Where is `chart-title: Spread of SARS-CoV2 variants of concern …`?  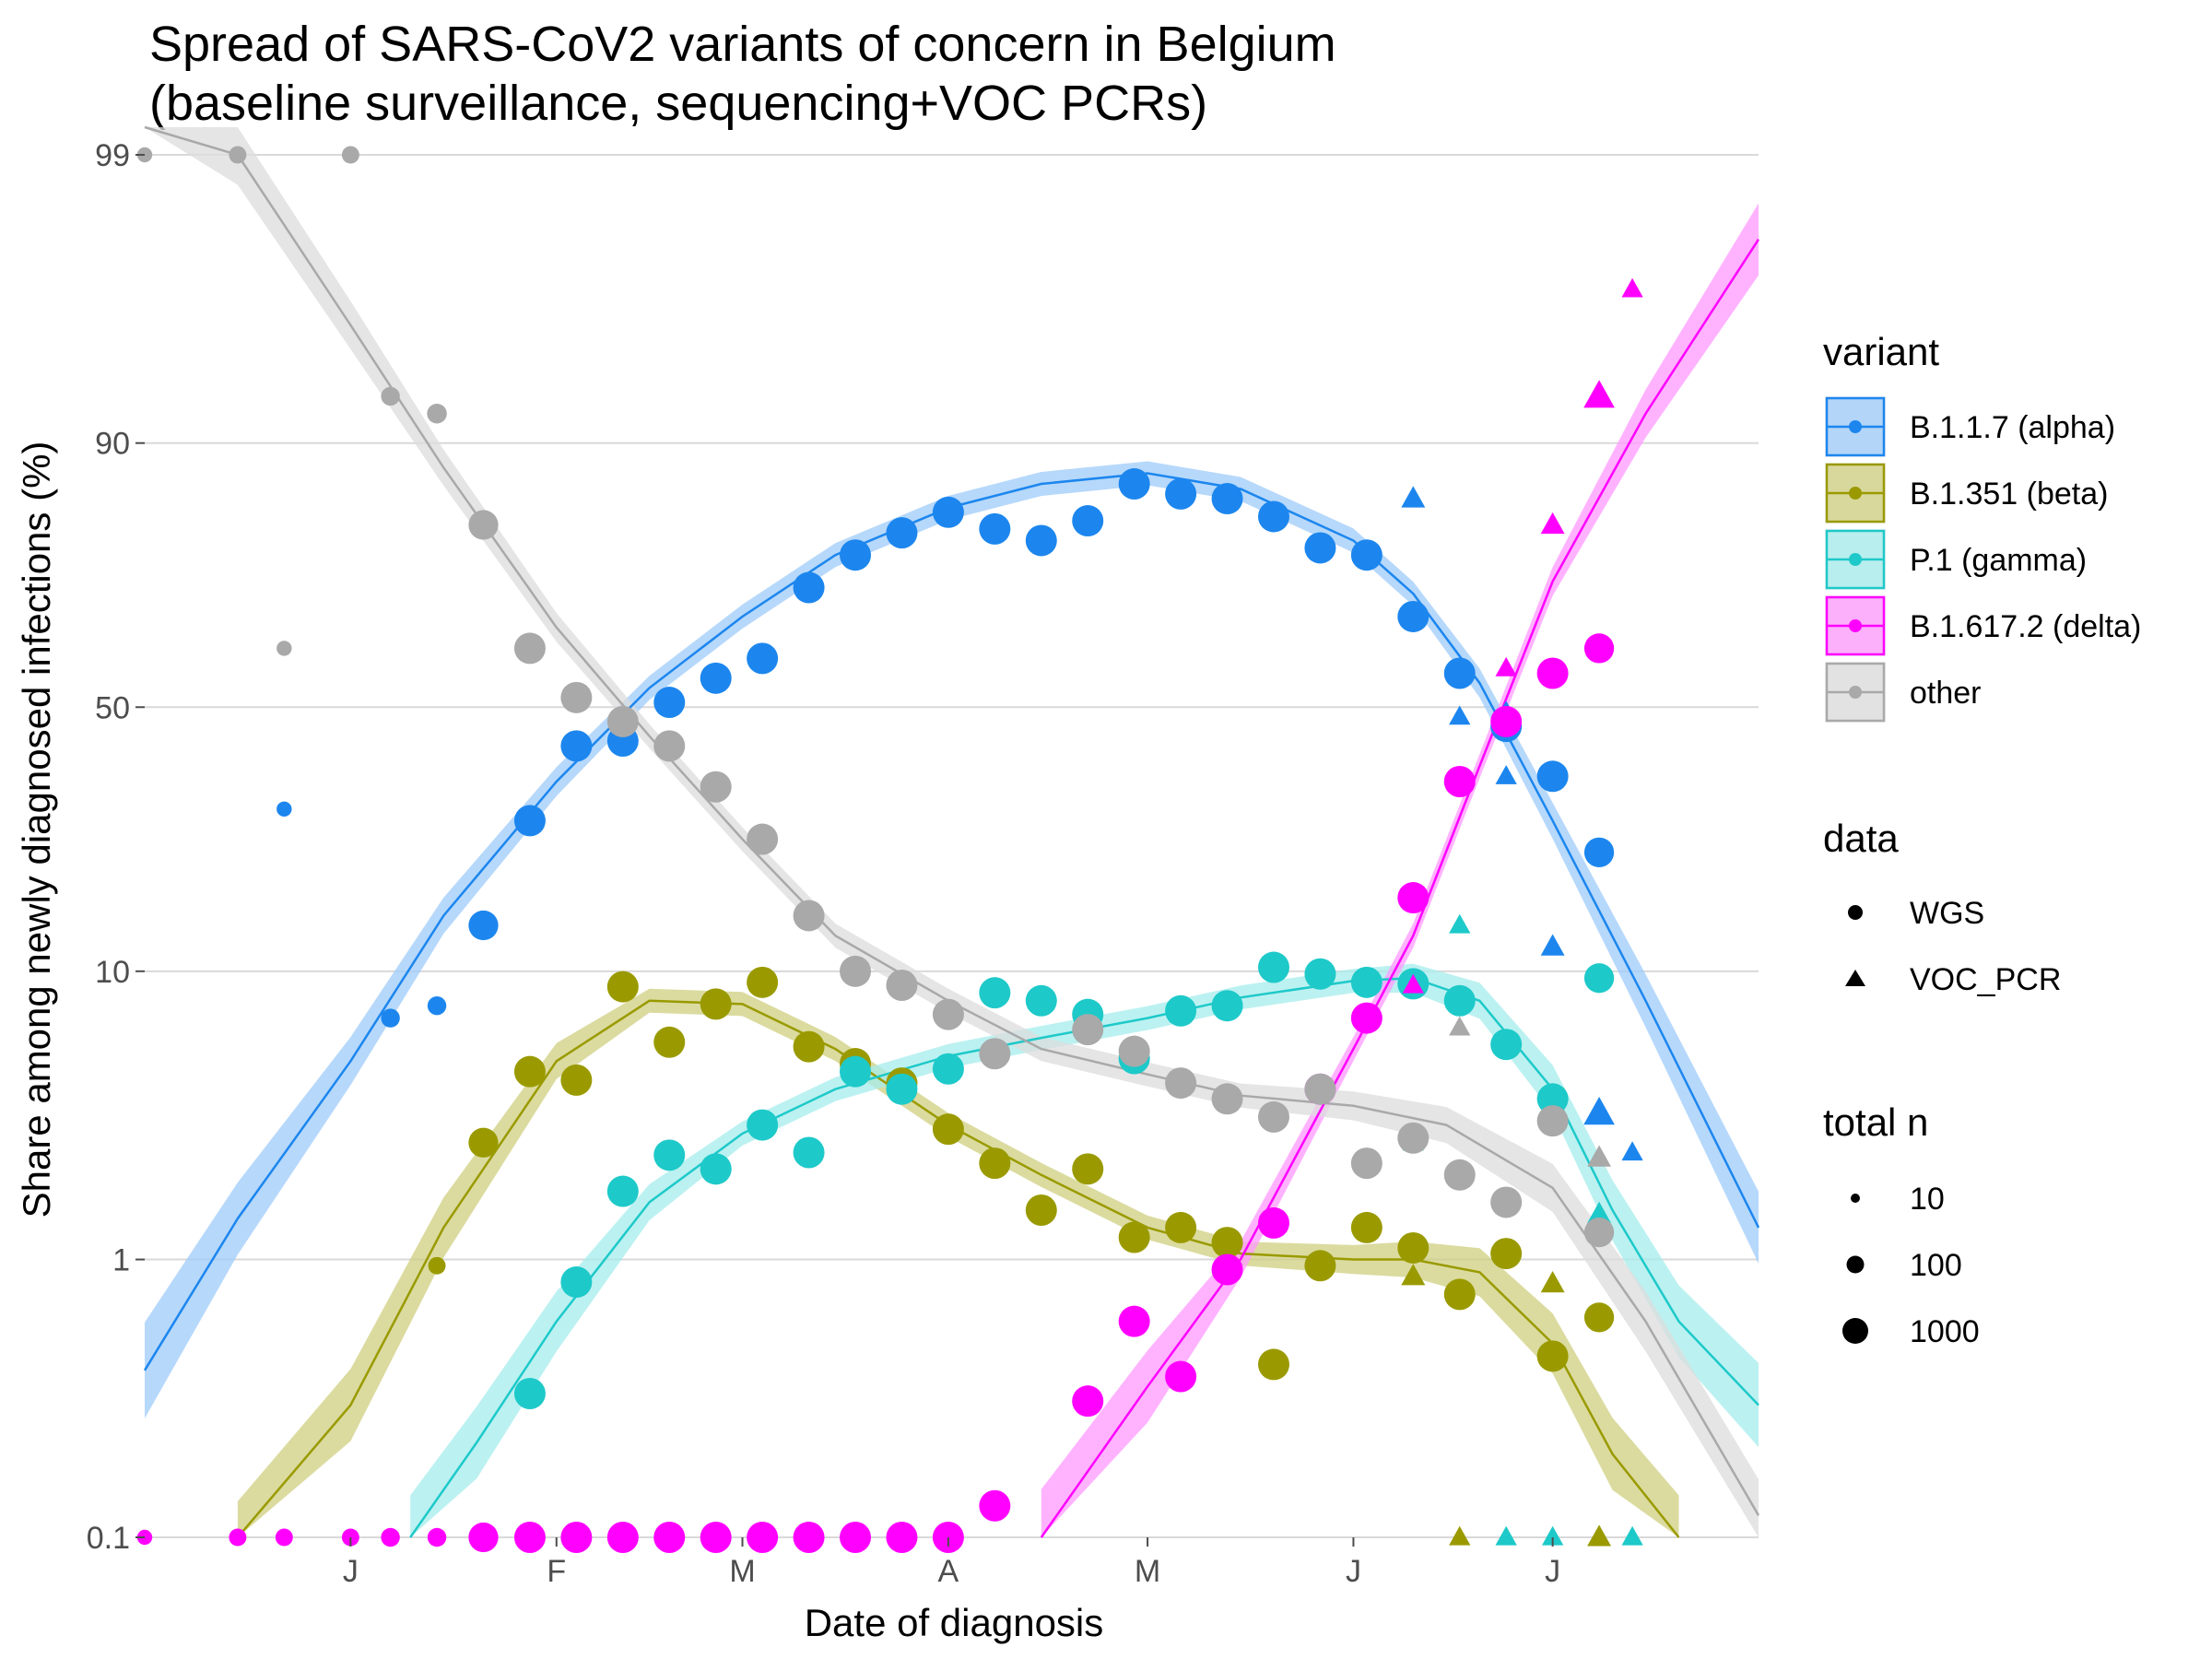
chart-title: Spread of SARS-CoV2 variants of concern … is located at coordinates (742, 44).